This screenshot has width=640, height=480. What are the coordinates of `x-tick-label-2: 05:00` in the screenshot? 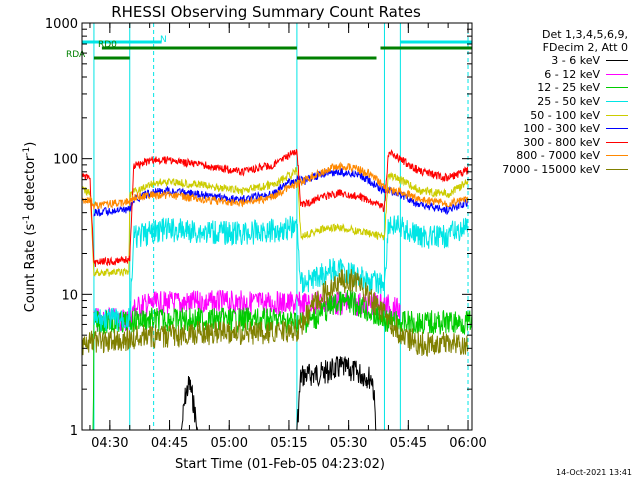 It's located at (229, 443).